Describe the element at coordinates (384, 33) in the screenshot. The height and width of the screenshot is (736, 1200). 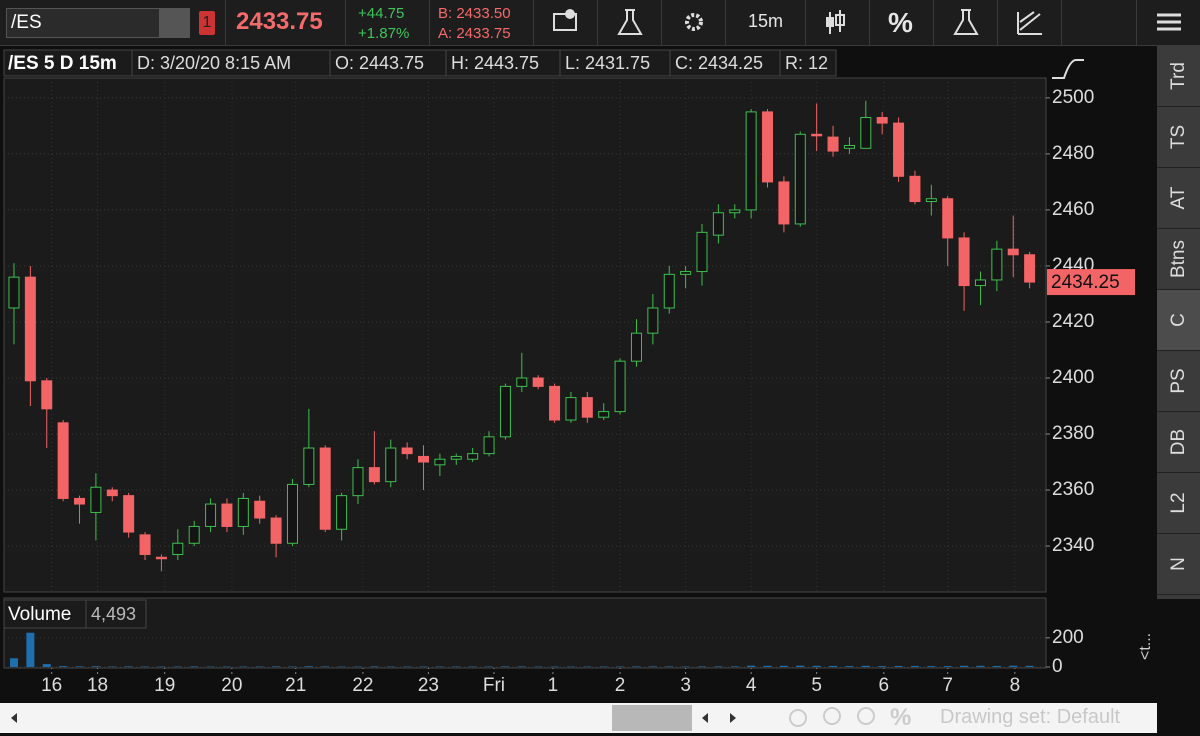
I see `pct-change: +1.87%` at that location.